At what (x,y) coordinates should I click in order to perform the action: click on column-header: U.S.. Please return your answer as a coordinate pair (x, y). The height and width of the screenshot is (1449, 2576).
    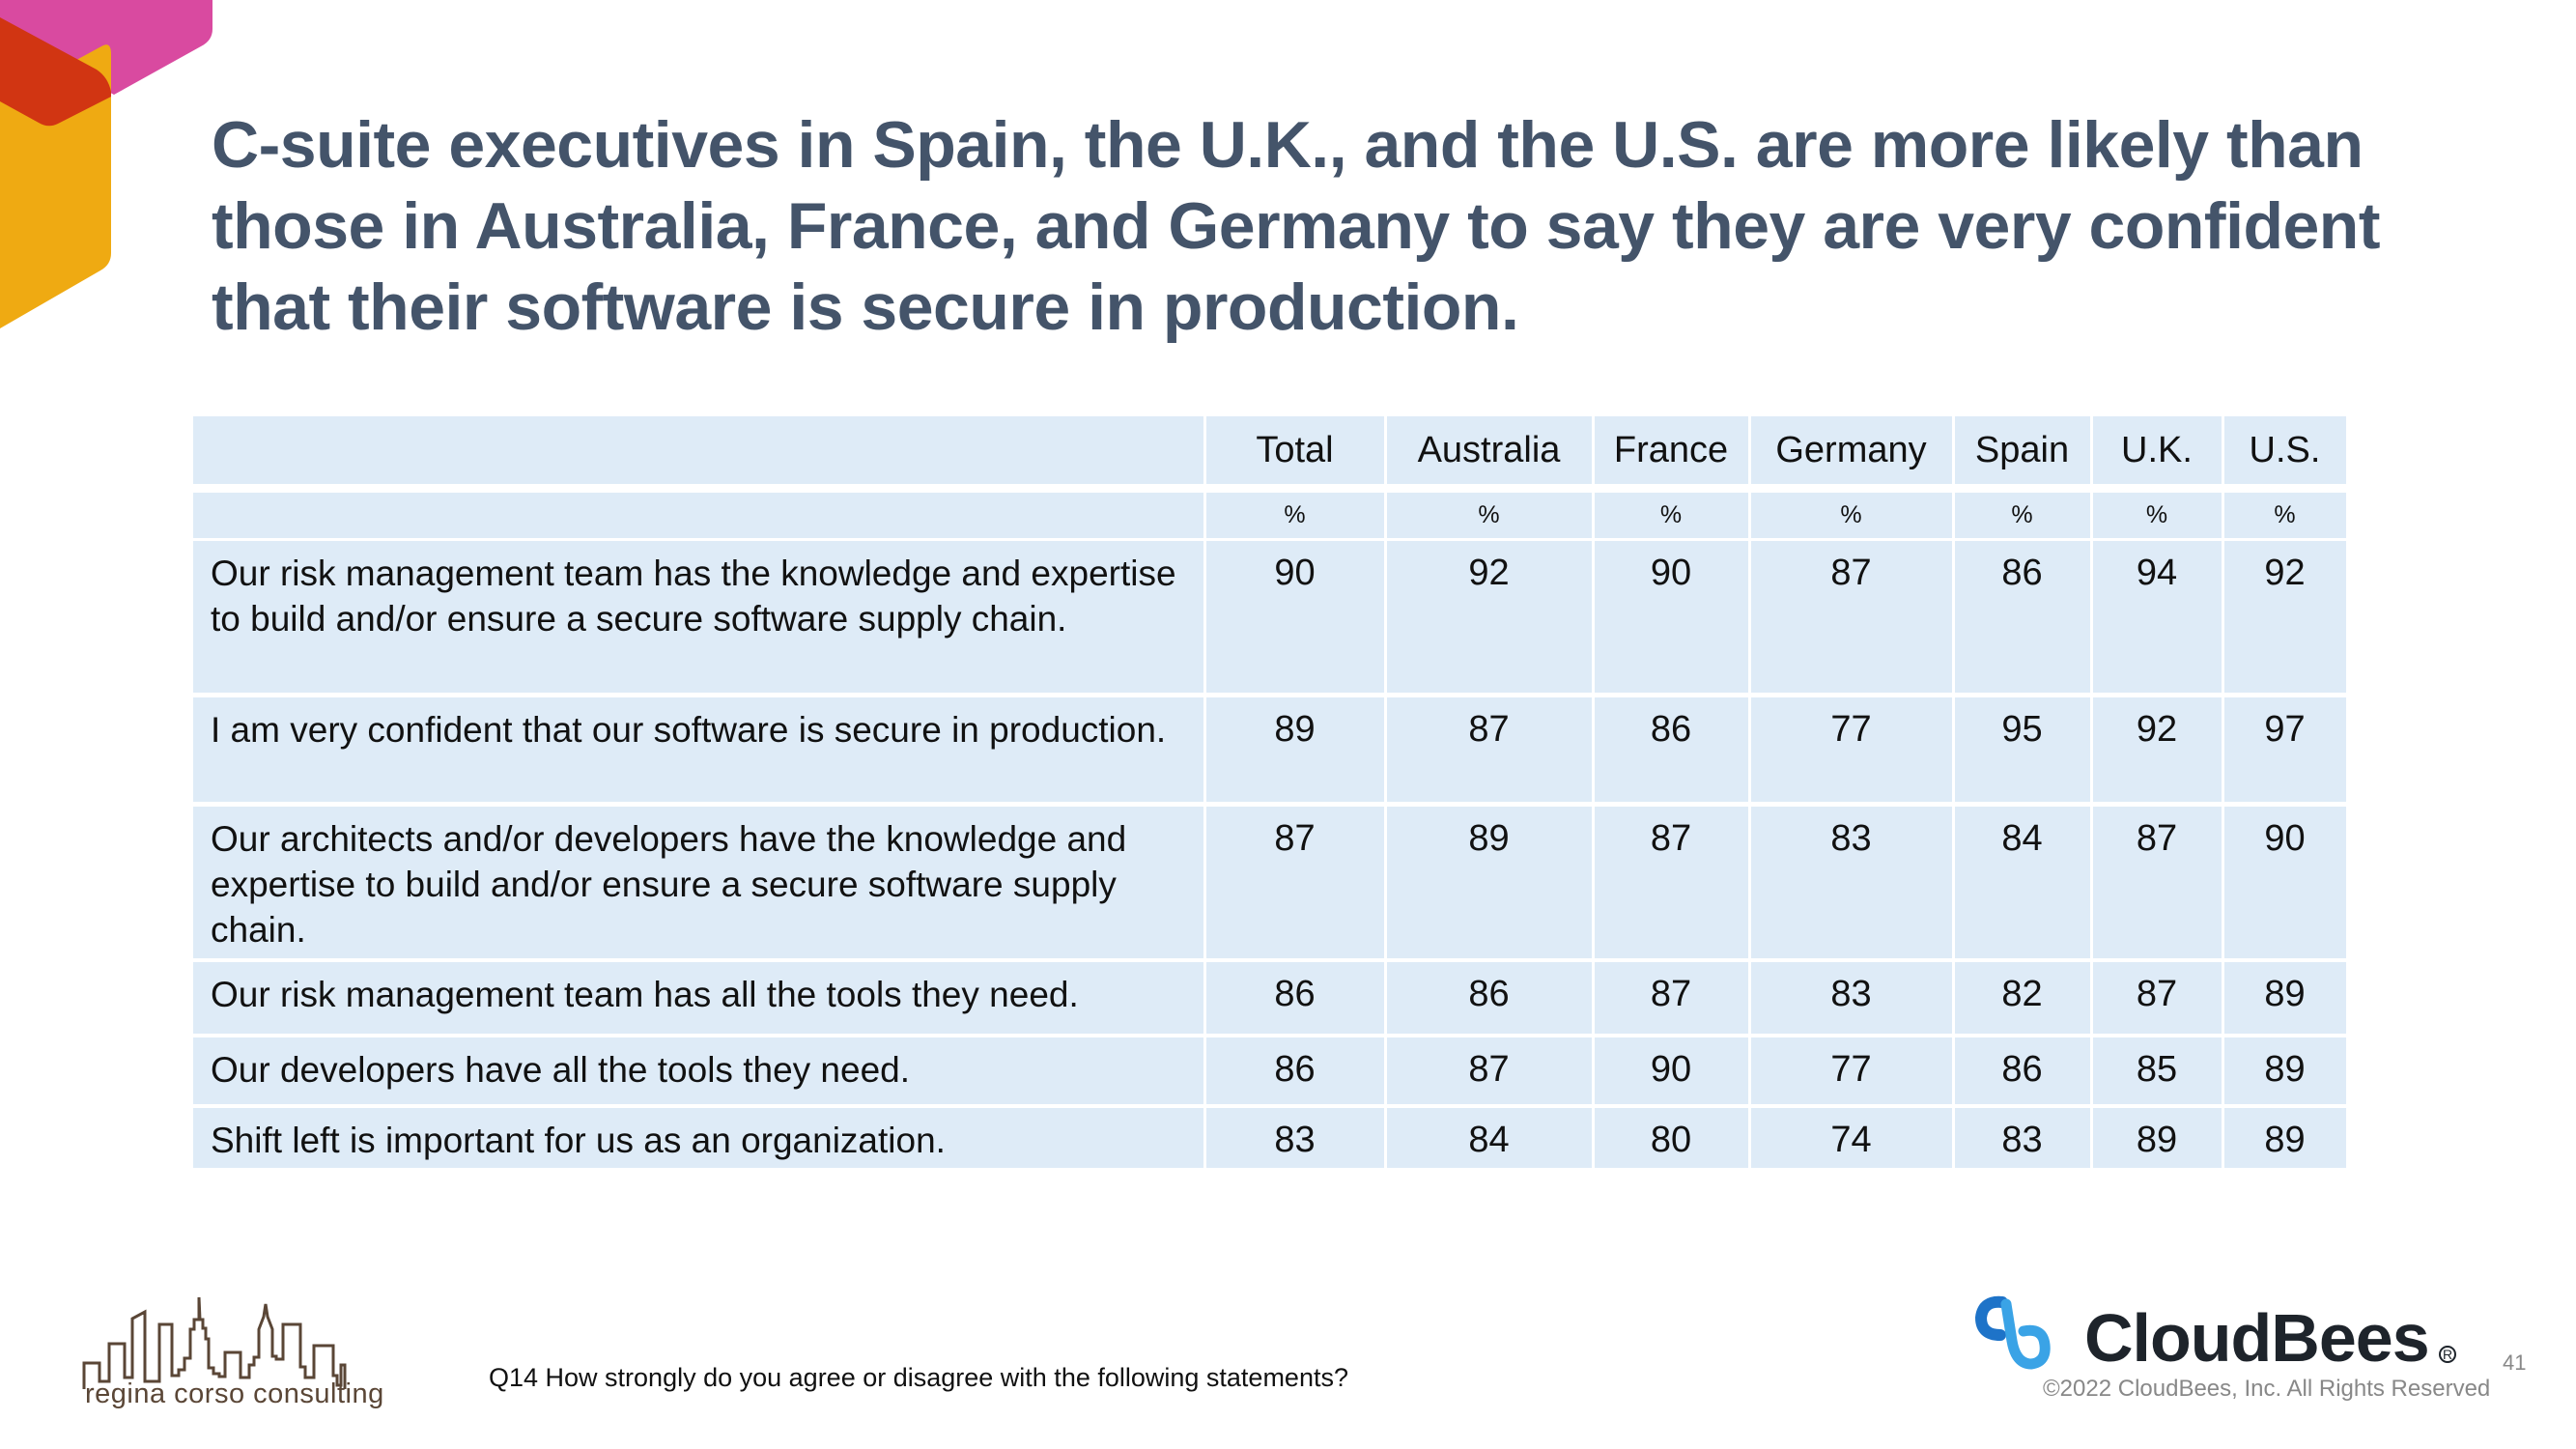
    Looking at the image, I should click on (2284, 450).